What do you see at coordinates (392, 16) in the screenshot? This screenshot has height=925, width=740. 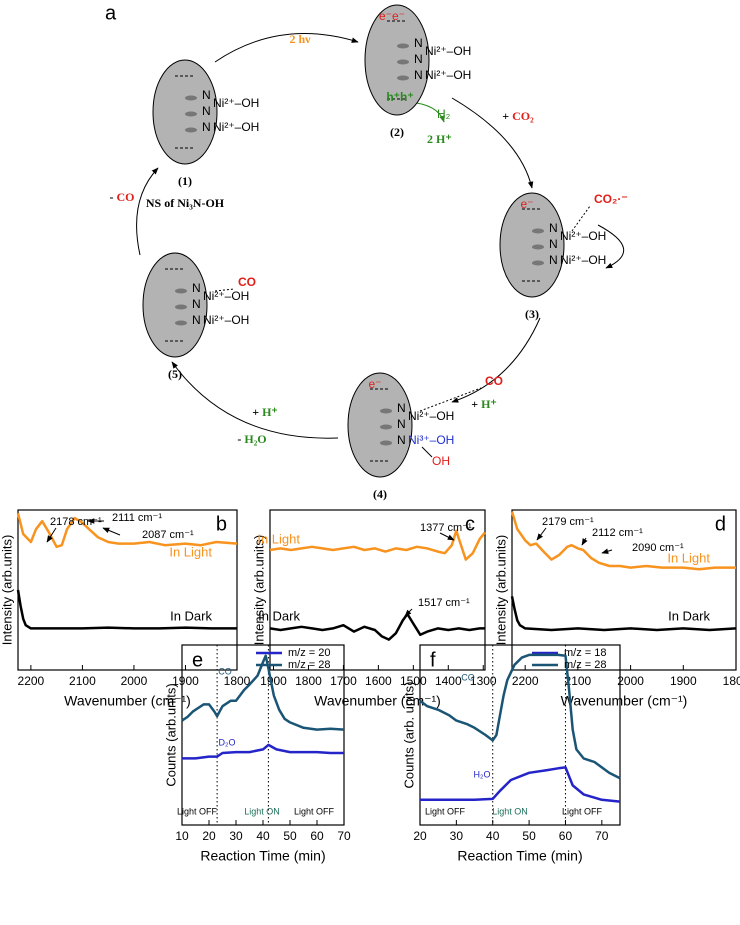 I see `electrons: e⁻e⁻` at bounding box center [392, 16].